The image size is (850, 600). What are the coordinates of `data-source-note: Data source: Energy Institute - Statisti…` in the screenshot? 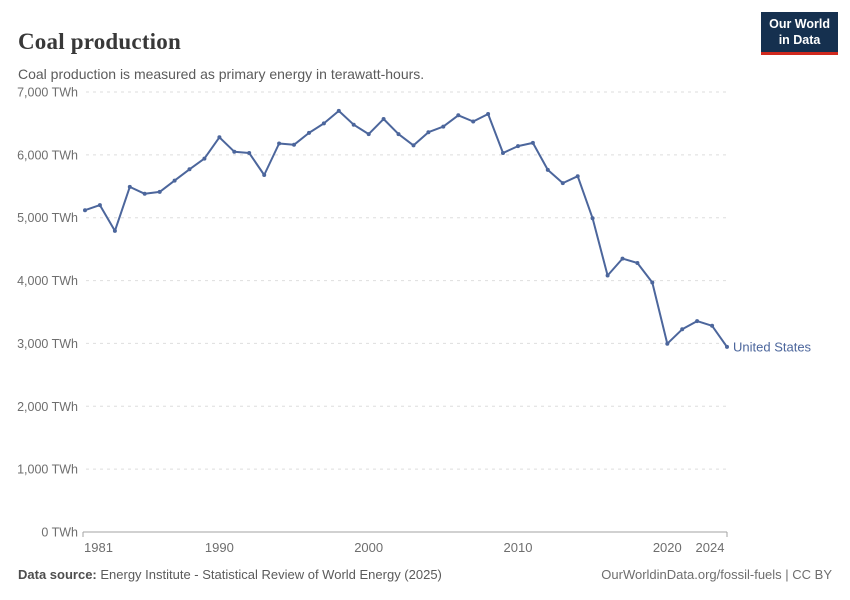 It's located at (230, 574).